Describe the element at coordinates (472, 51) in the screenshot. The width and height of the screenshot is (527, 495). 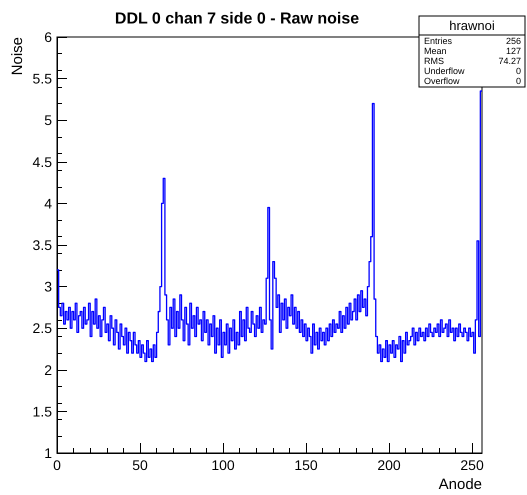
I see `text: Mean 127` at that location.